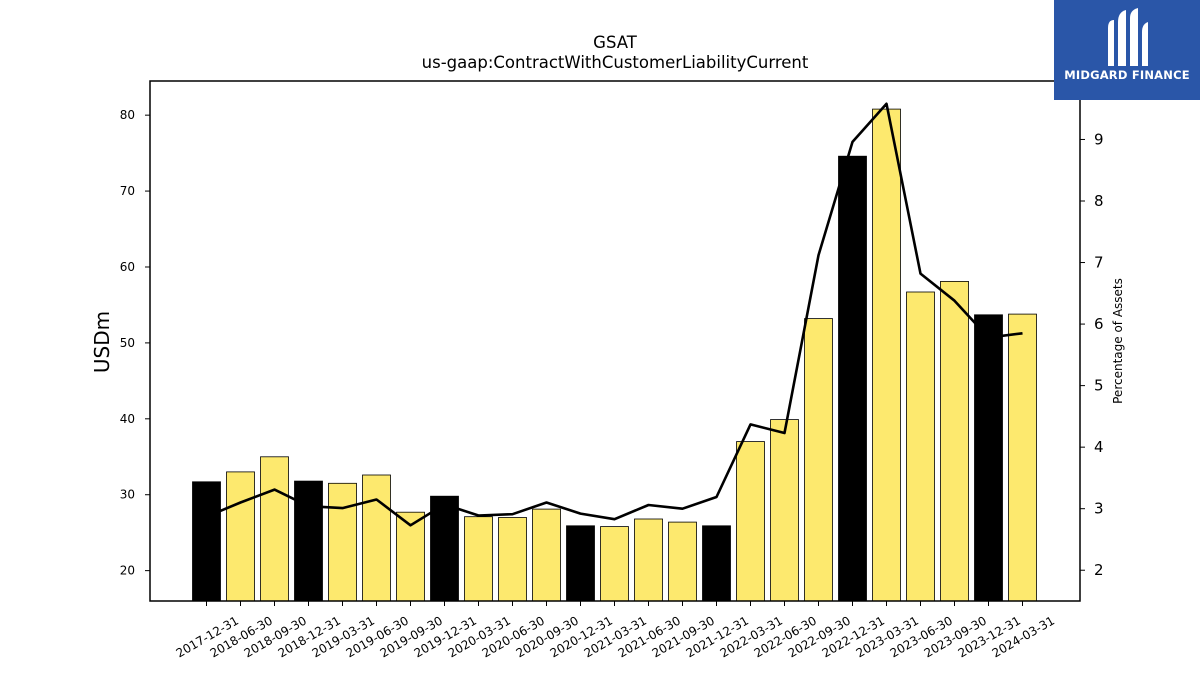 The width and height of the screenshot is (1200, 675). Describe the element at coordinates (127, 267) in the screenshot. I see `y-tick-label-60: 60` at that location.